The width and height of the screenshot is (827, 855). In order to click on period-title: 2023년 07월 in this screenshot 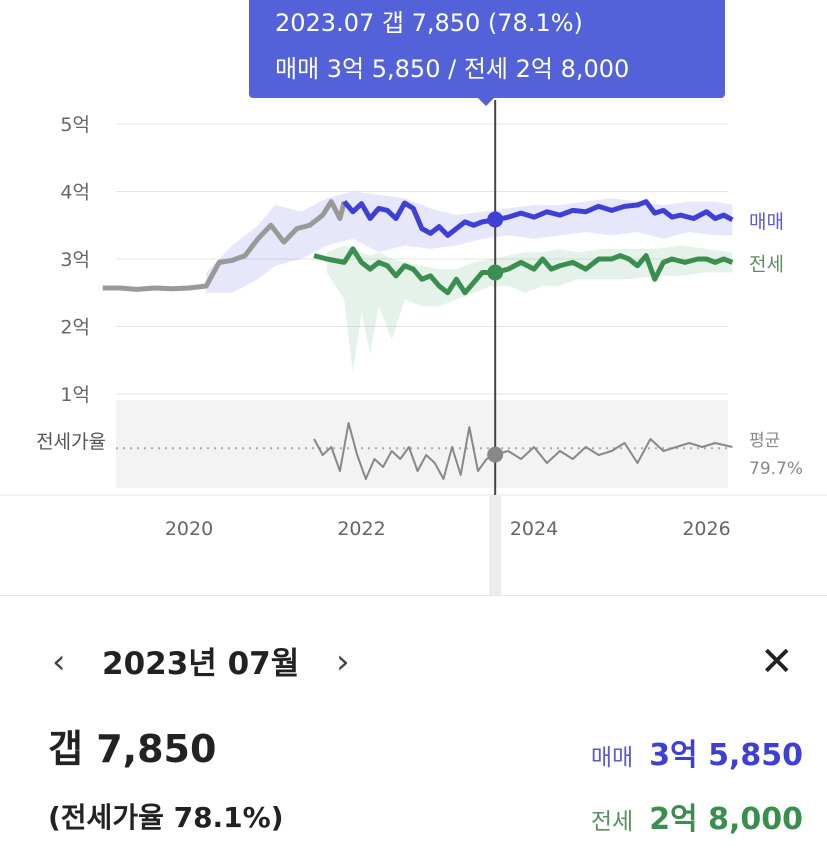, I will do `click(201, 664)`.